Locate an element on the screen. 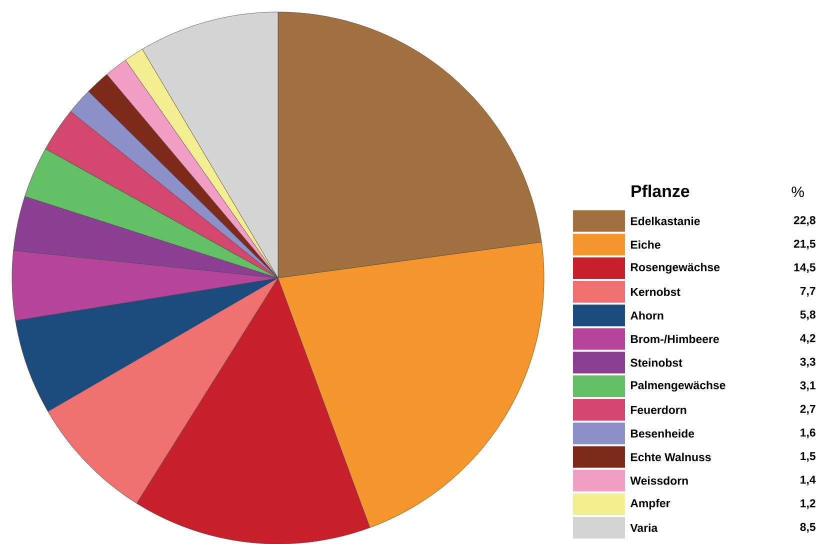  legend-label: Ahorn is located at coordinates (647, 315).